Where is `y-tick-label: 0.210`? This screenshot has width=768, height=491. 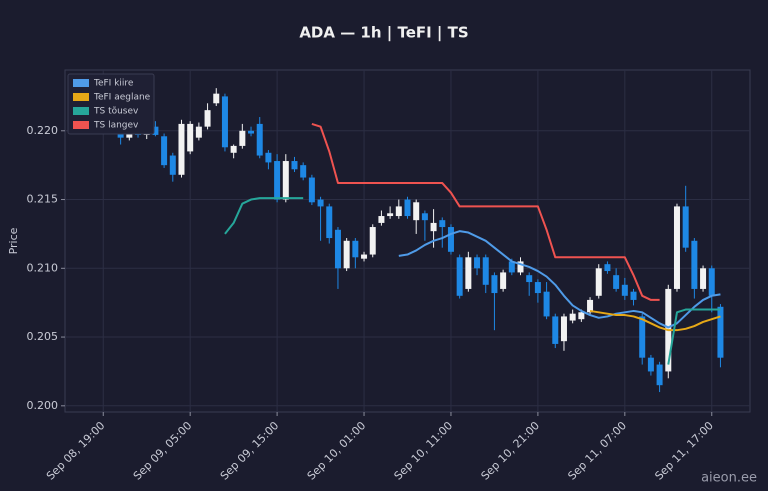
y-tick-label: 0.210 is located at coordinates (43, 267).